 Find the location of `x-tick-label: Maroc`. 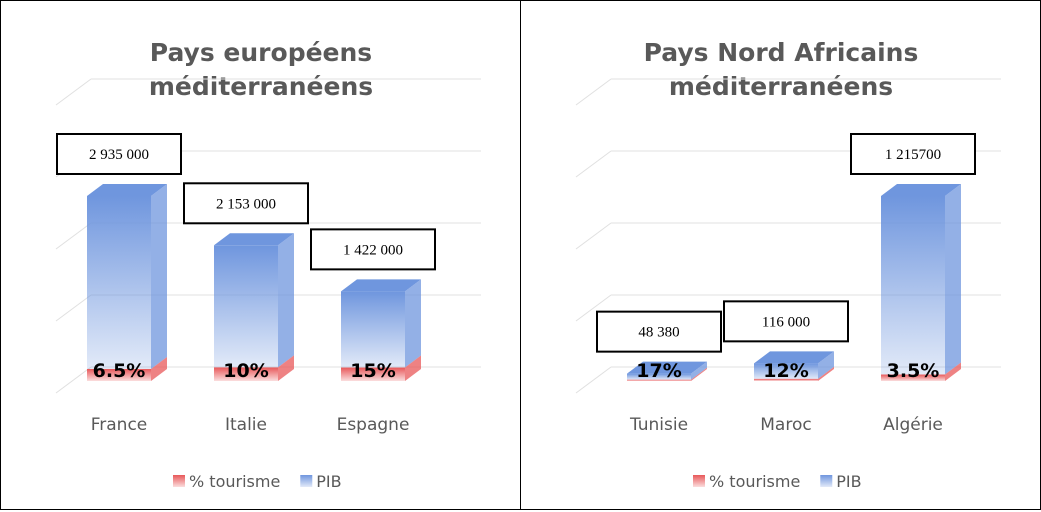

x-tick-label: Maroc is located at coordinates (785, 425).